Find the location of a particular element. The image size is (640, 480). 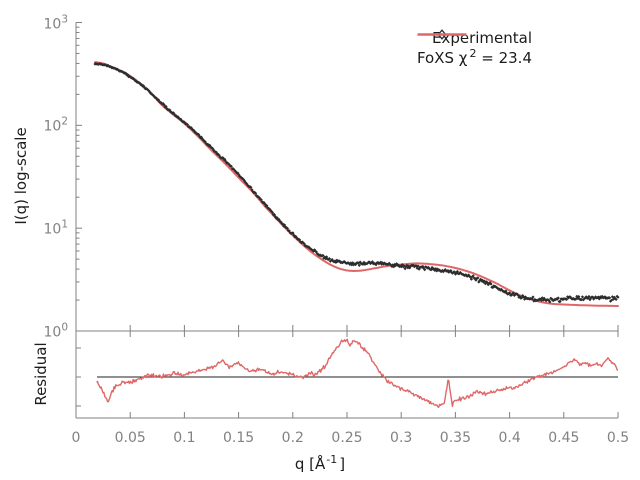

x-axis-label: q [Å-1] is located at coordinates (320, 463).